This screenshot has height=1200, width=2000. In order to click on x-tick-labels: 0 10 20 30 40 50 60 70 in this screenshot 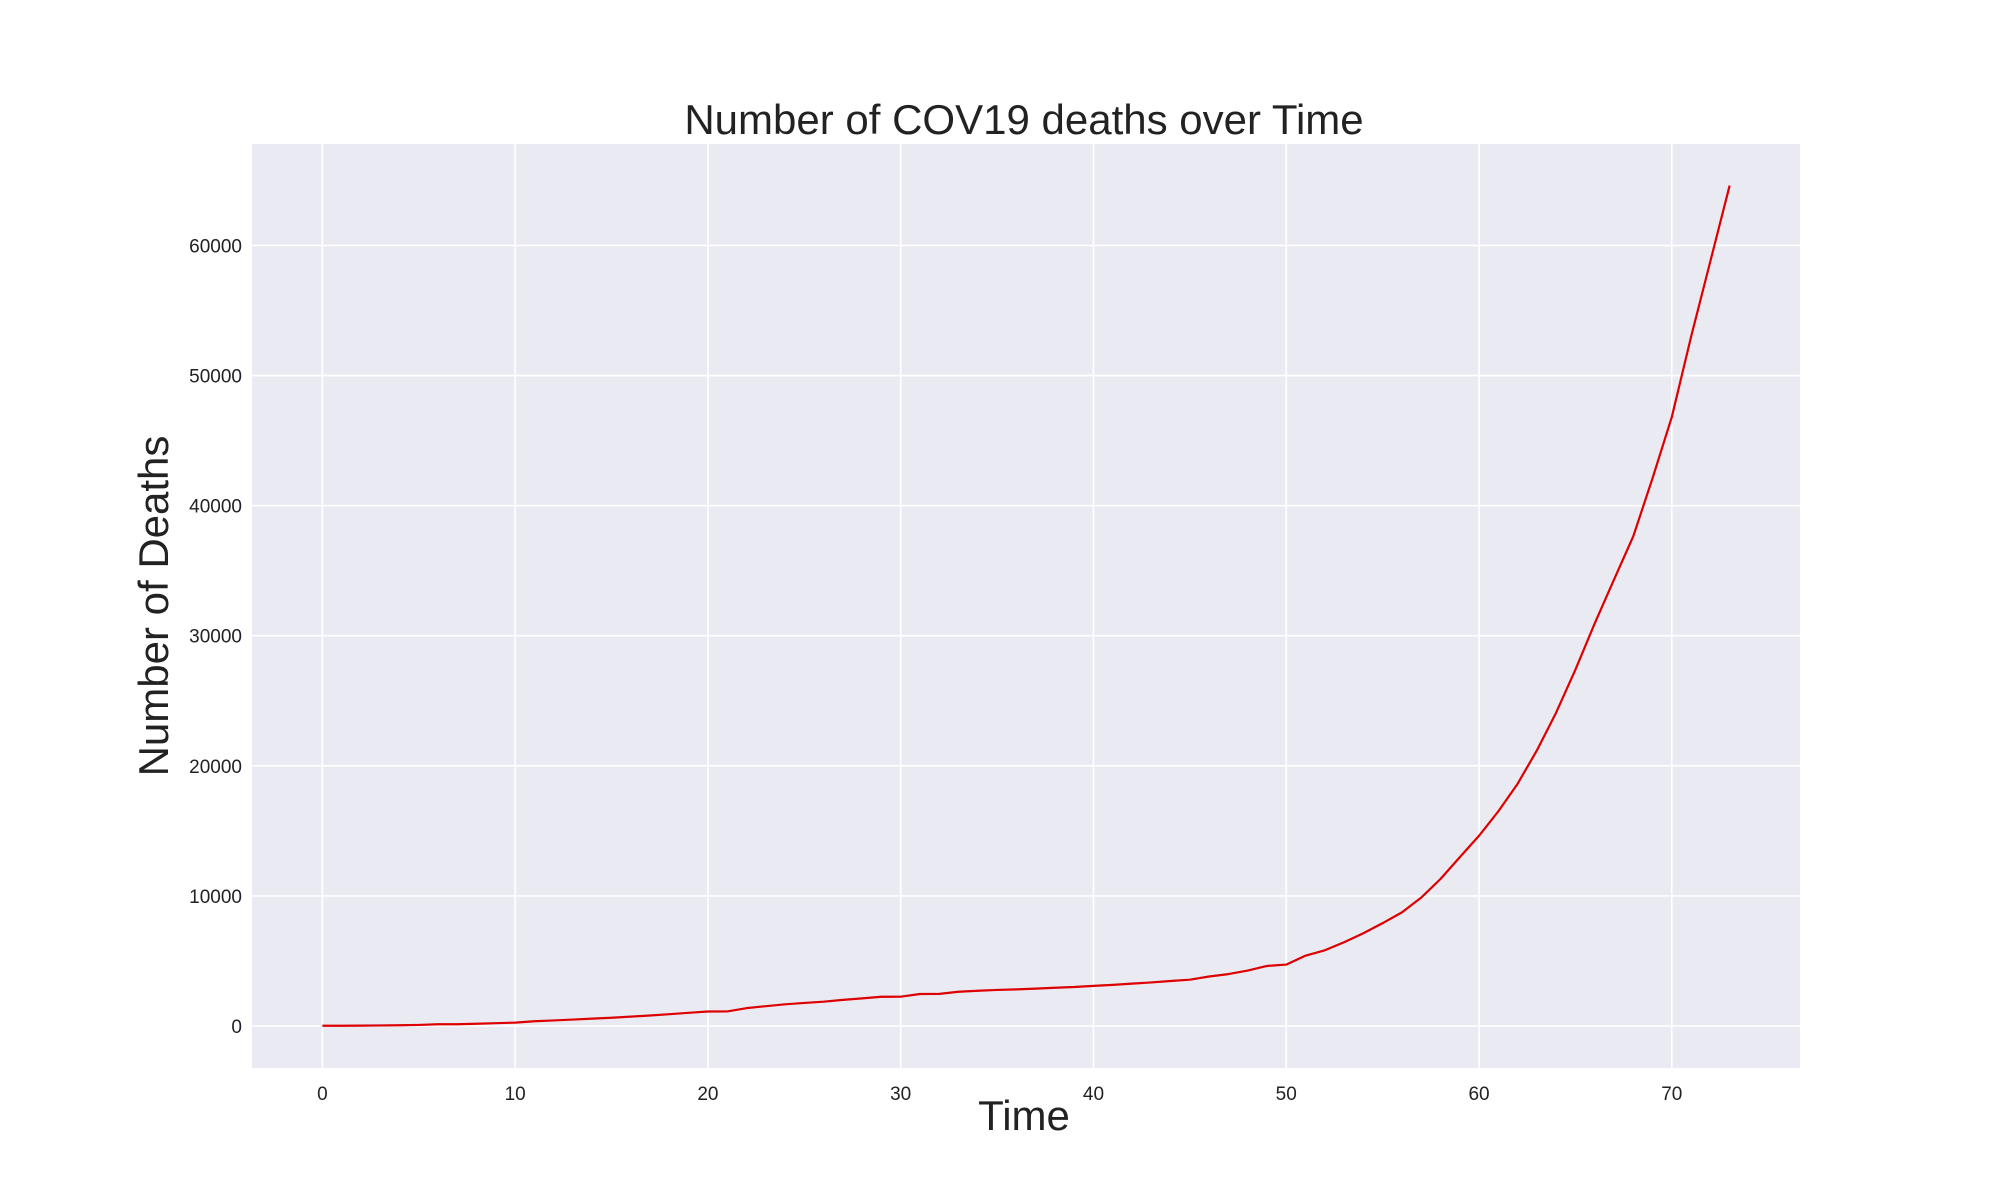, I will do `click(999, 1094)`.